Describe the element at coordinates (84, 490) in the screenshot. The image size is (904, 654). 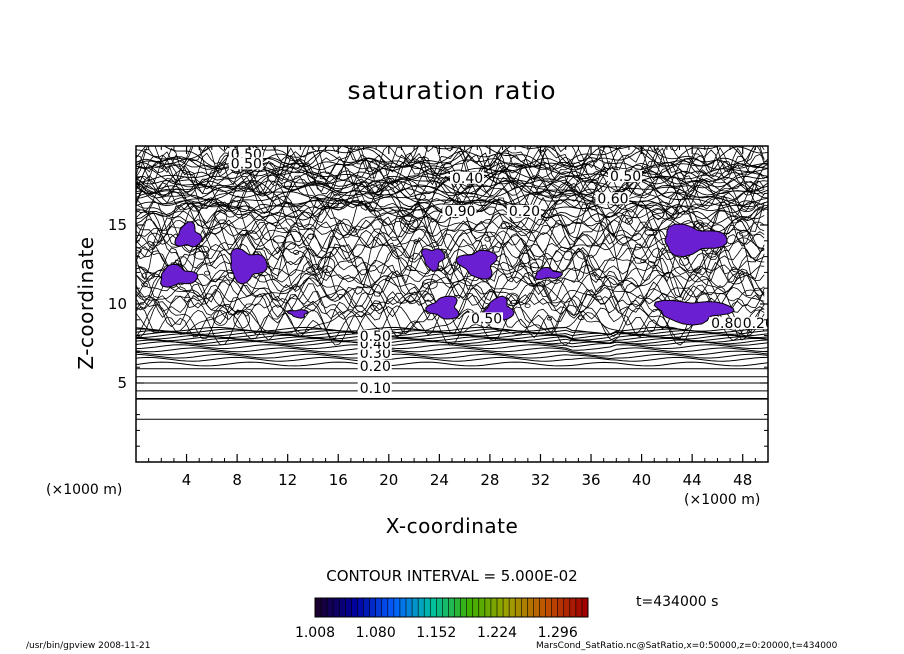
I see `y-unit-label: (×1000 m)` at that location.